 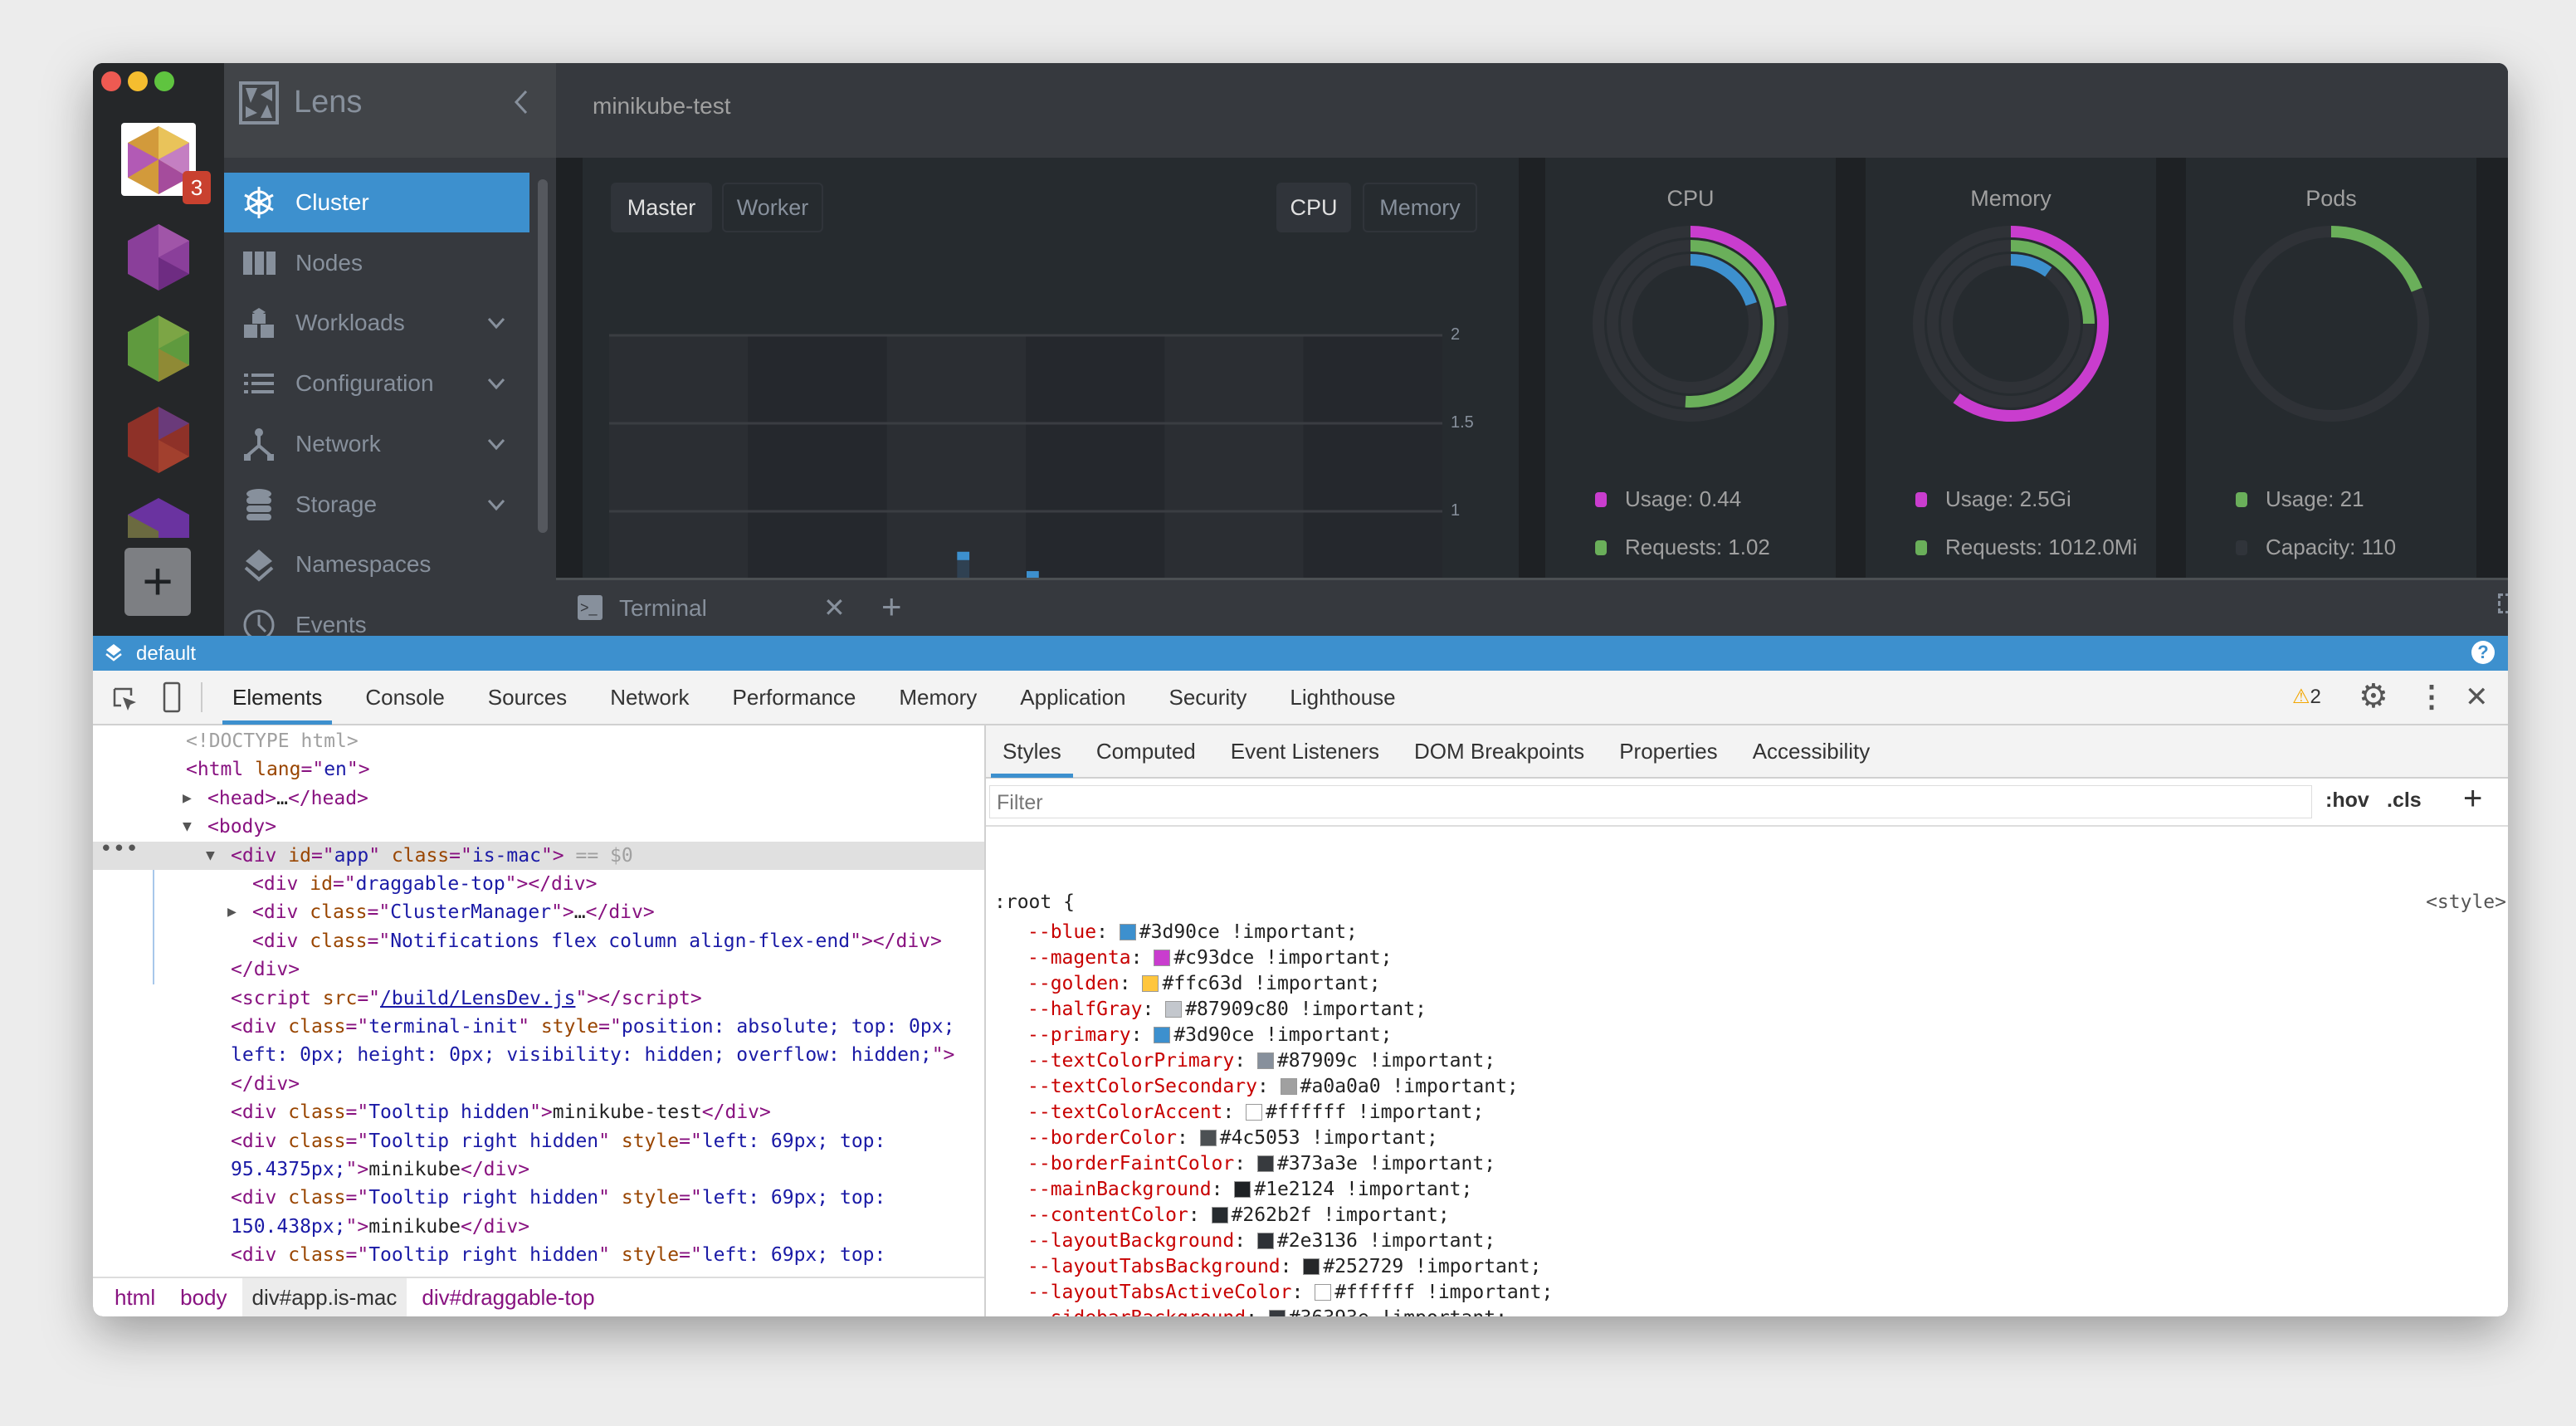 What do you see at coordinates (1073, 697) in the screenshot?
I see `tab-application: Application` at bounding box center [1073, 697].